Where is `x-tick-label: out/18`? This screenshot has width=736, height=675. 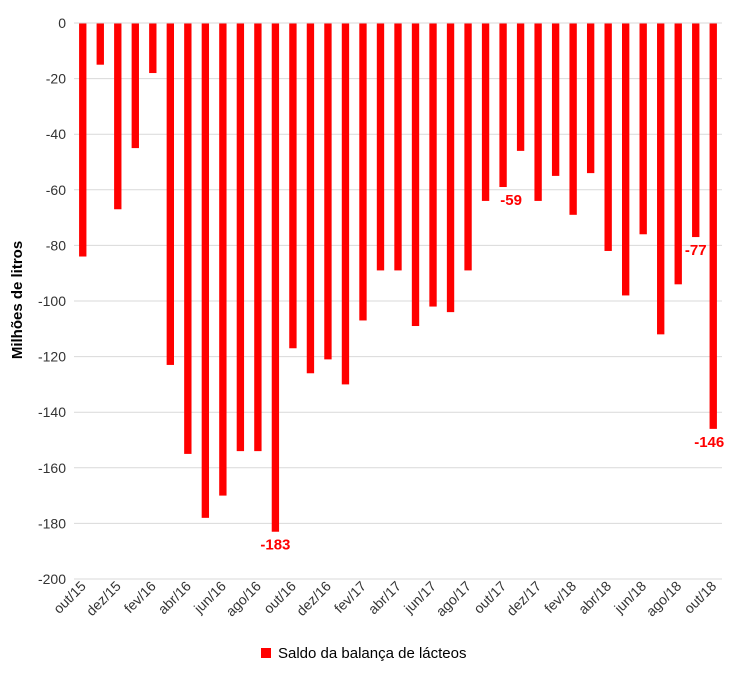
x-tick-label: out/18 is located at coordinates (700, 597).